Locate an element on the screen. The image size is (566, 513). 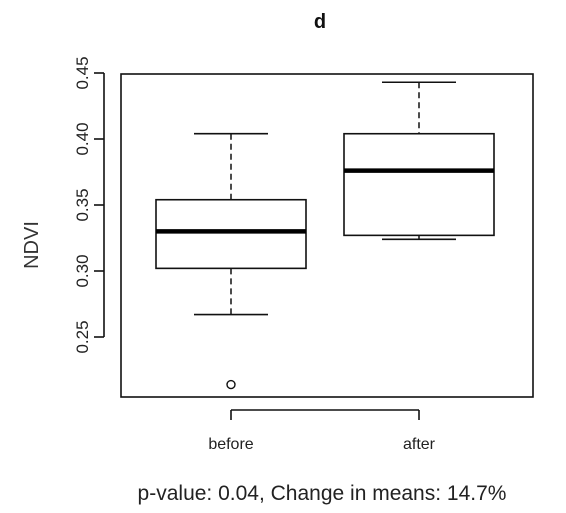
x-tick-label: before is located at coordinates (230, 444).